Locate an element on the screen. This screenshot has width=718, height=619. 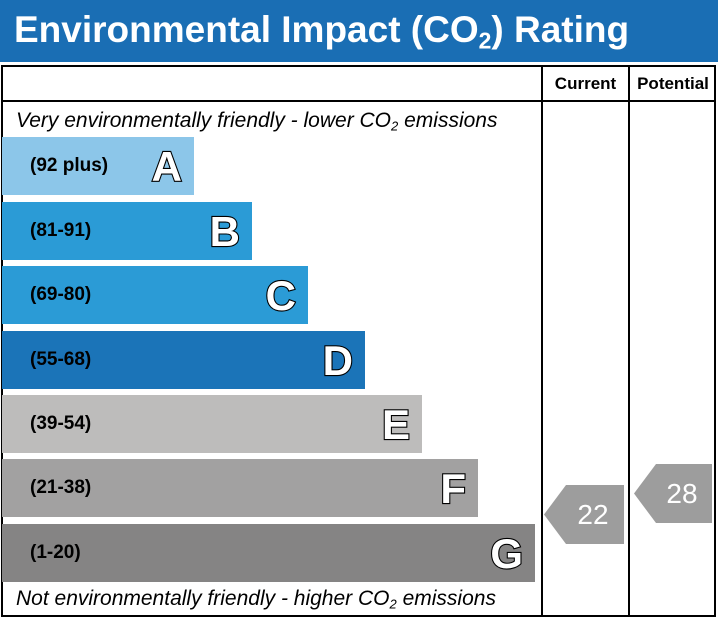
band-letter: B is located at coordinates (225, 231).